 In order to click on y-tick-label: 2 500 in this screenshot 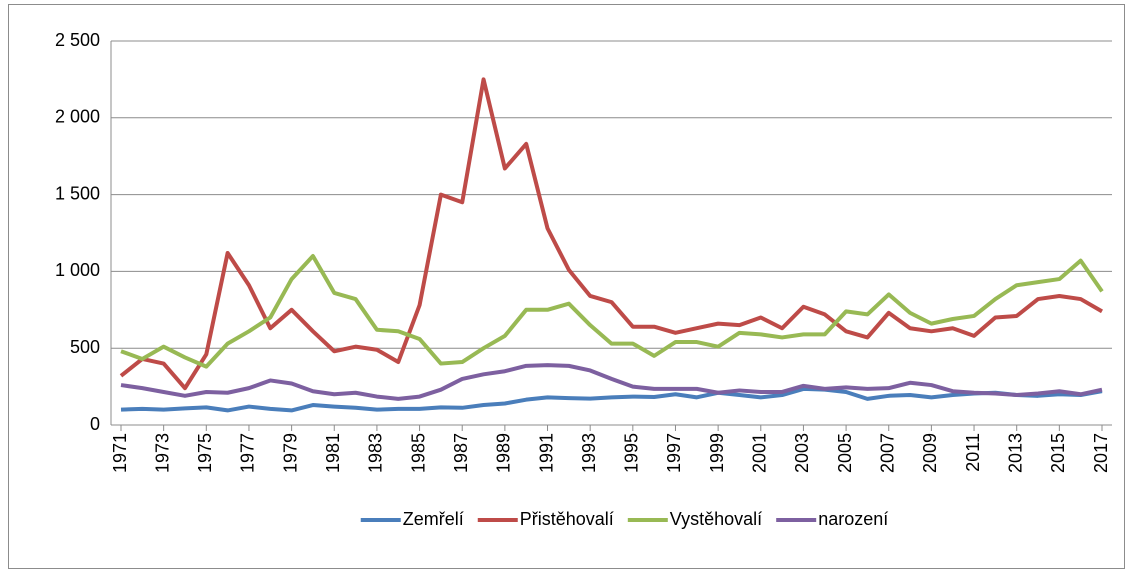, I will do `click(77, 40)`.